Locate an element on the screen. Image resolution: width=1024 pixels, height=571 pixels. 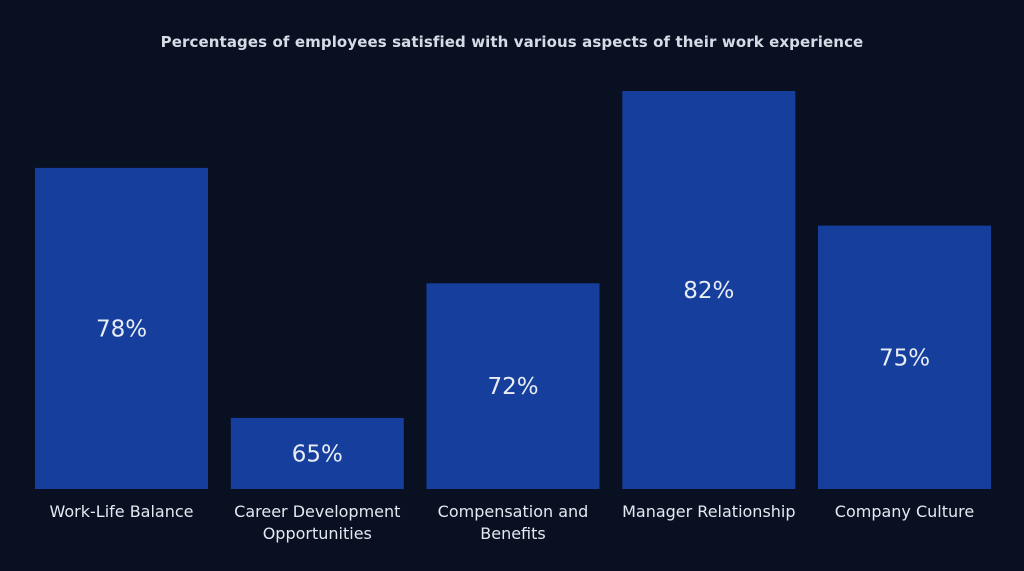
category-label-1-0: Career Development is located at coordinates (317, 511).